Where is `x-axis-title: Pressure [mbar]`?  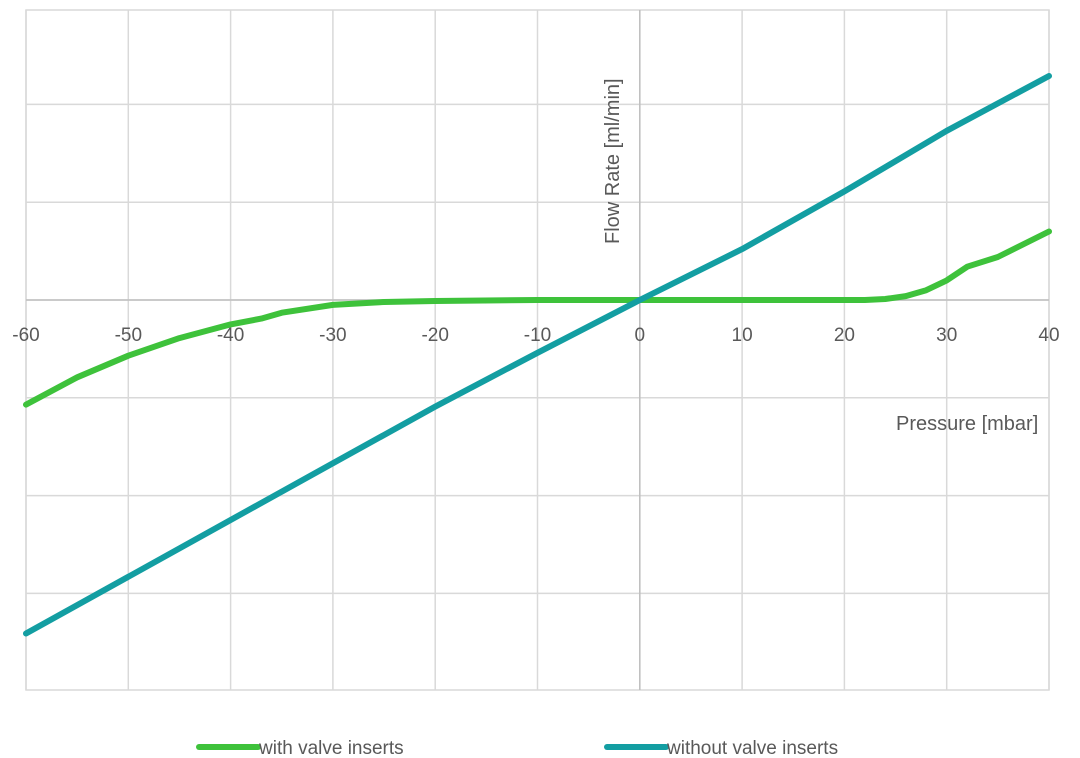 x-axis-title: Pressure [mbar] is located at coordinates (967, 424).